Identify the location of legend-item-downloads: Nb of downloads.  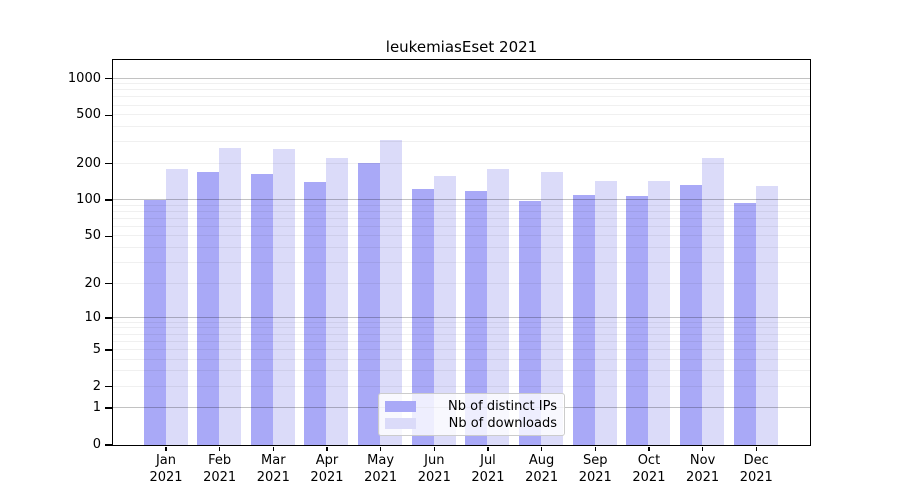
(471, 423).